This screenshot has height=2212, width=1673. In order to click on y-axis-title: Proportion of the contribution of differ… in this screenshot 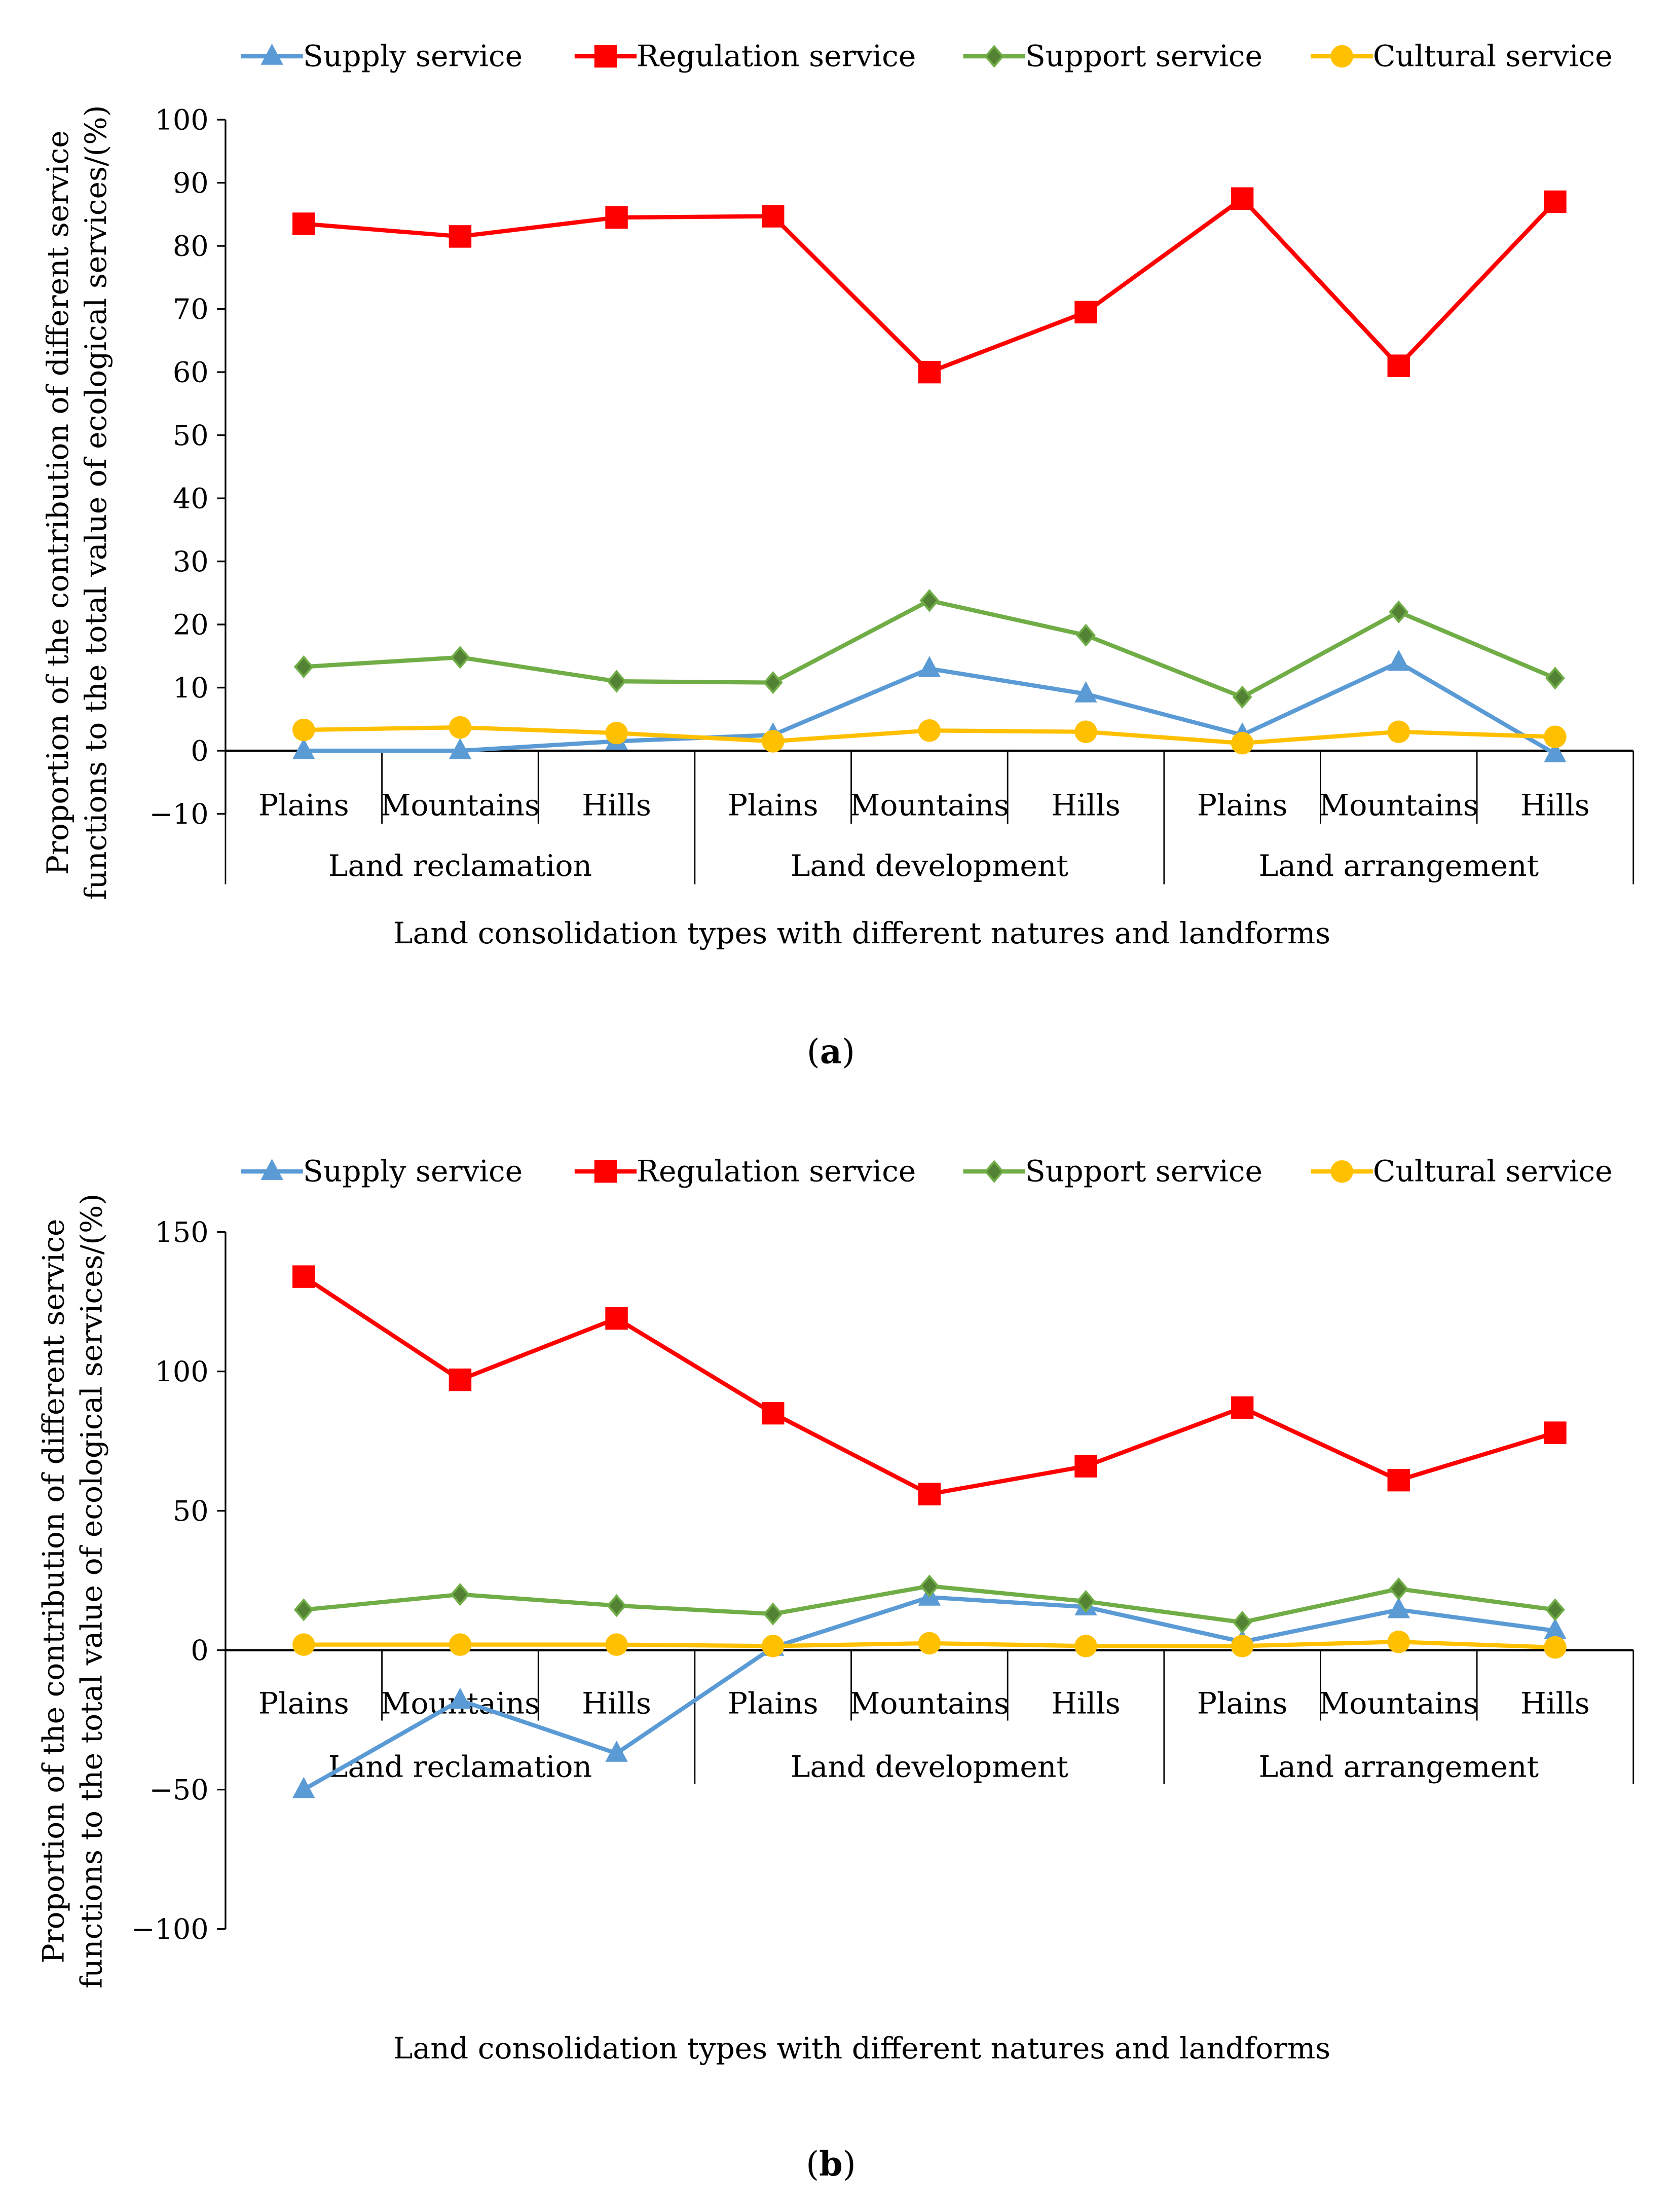, I will do `click(58, 503)`.